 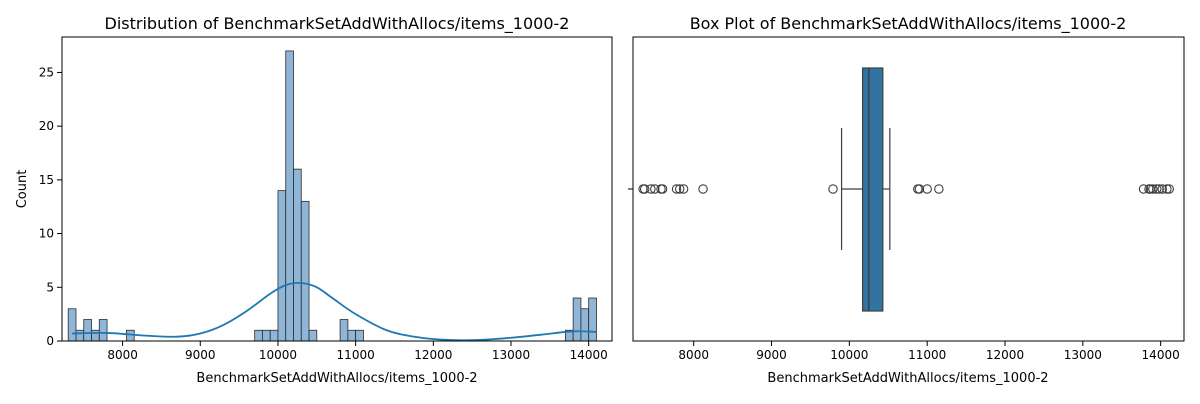 What do you see at coordinates (849, 355) in the screenshot?
I see `boxplot-x-tick-label: 10000` at bounding box center [849, 355].